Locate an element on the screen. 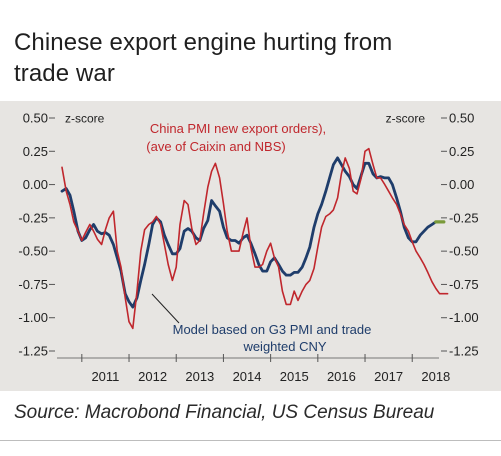 This screenshot has width=501, height=456. chart-title-line-1: Chinese export engine hurting from is located at coordinates (203, 42).